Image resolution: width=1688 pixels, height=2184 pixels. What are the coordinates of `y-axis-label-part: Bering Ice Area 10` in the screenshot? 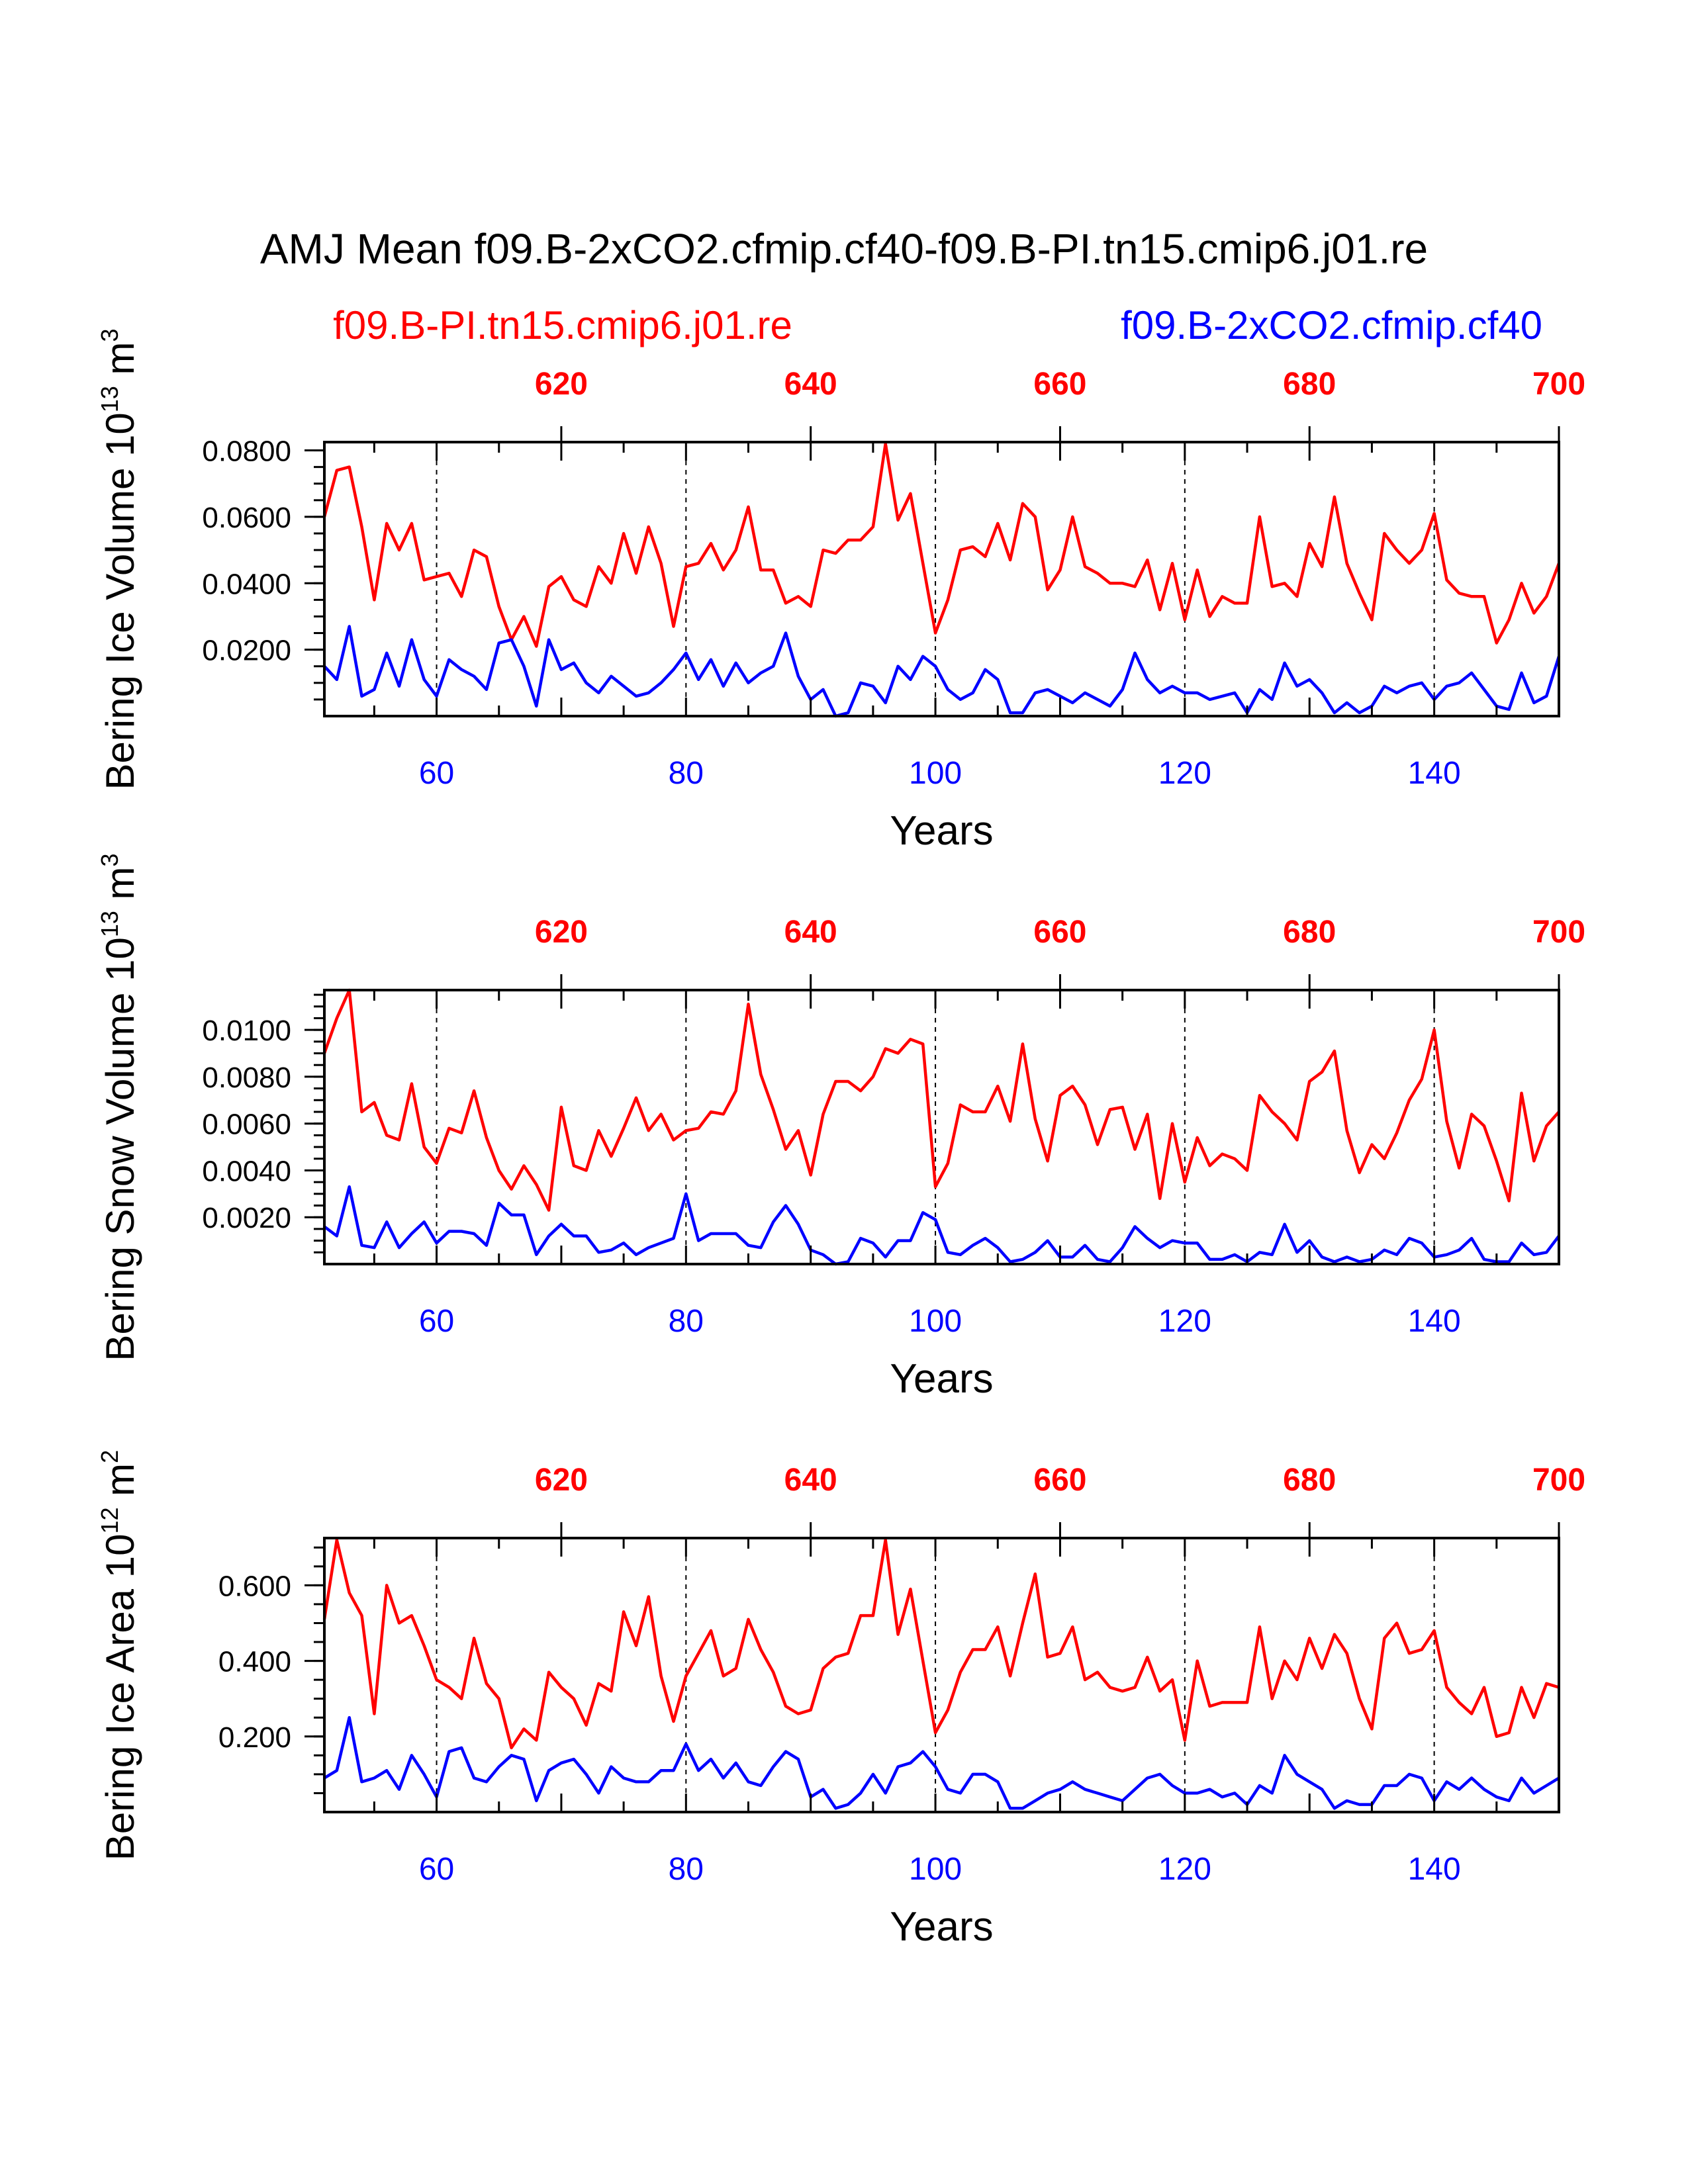 It's located at (120, 1698).